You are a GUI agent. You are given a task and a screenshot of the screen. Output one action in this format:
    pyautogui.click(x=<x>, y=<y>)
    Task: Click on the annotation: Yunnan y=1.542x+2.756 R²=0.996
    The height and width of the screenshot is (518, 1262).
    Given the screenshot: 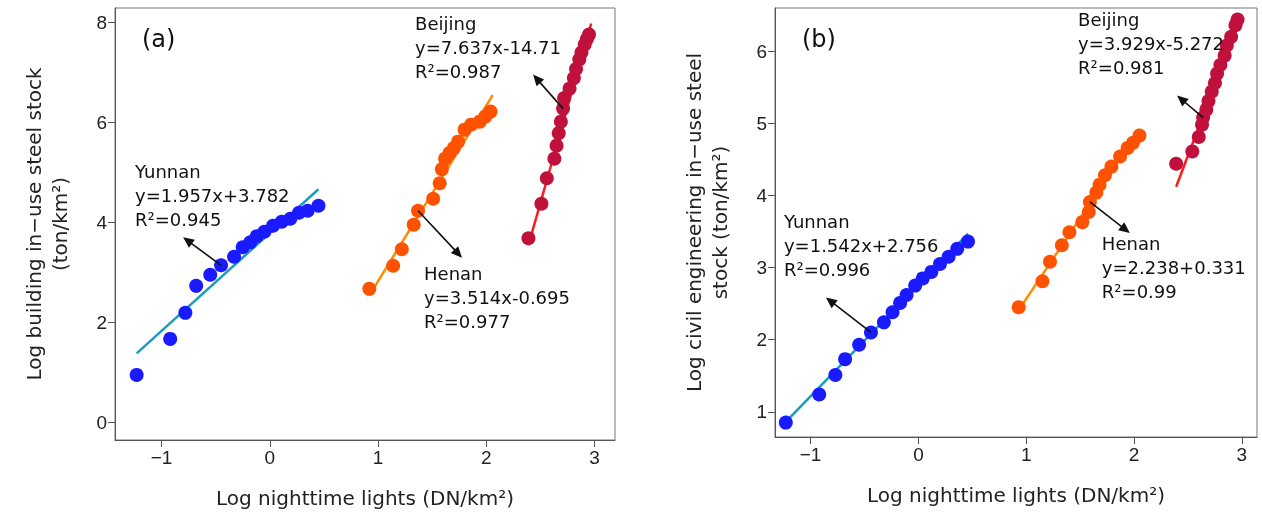 What is the action you would take?
    pyautogui.click(x=861, y=246)
    